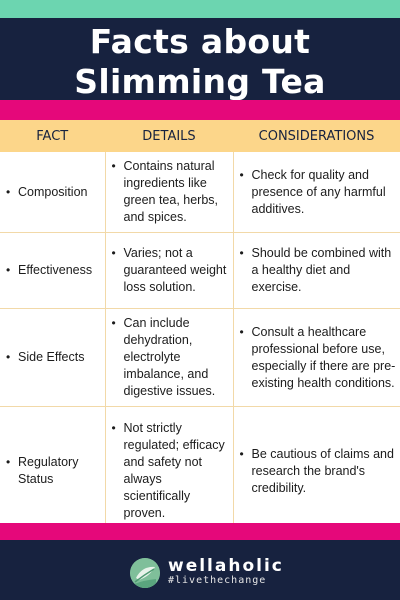 The width and height of the screenshot is (400, 600). What do you see at coordinates (200, 9) in the screenshot?
I see `top-accent-stripe` at bounding box center [200, 9].